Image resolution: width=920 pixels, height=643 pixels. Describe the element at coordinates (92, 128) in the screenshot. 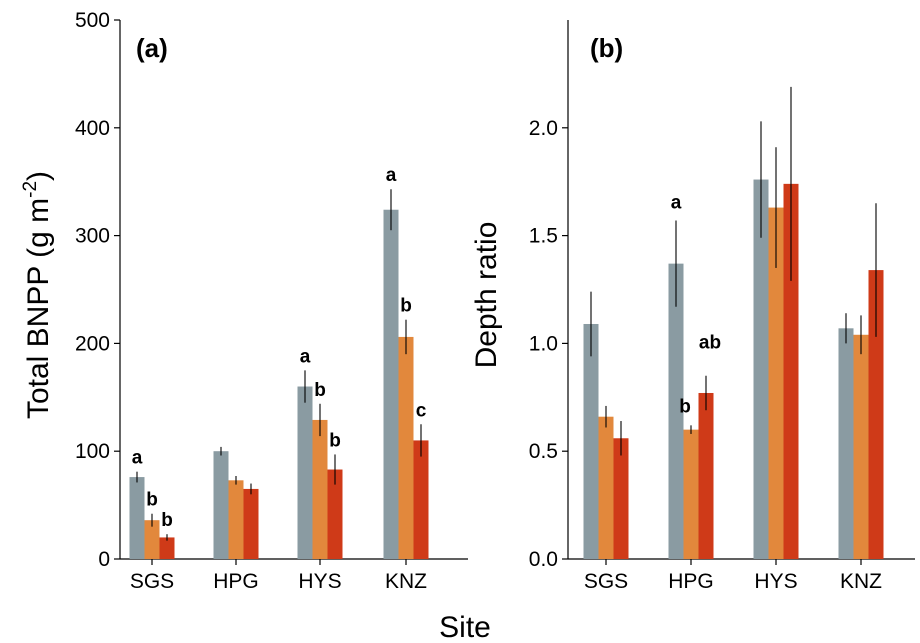

I see `y-tick-label: 400` at that location.